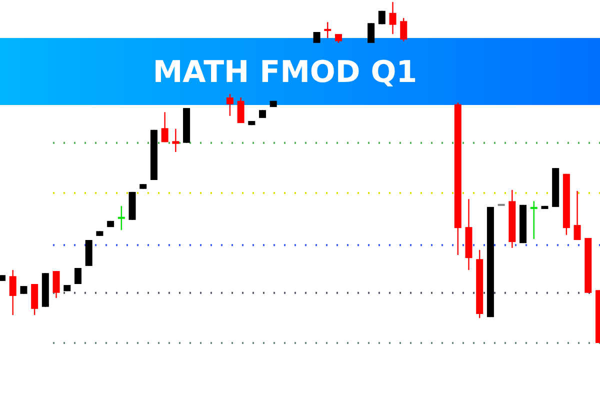 The image size is (600, 400). I want to click on text: MATH FMOD Q1, so click(285, 72).